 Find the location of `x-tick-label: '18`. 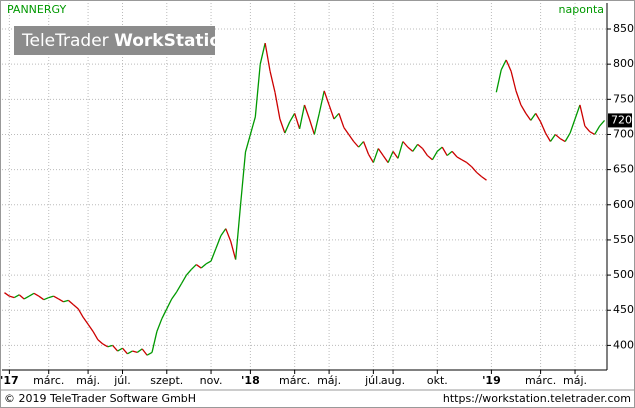

x-tick-label: '18 is located at coordinates (250, 380).